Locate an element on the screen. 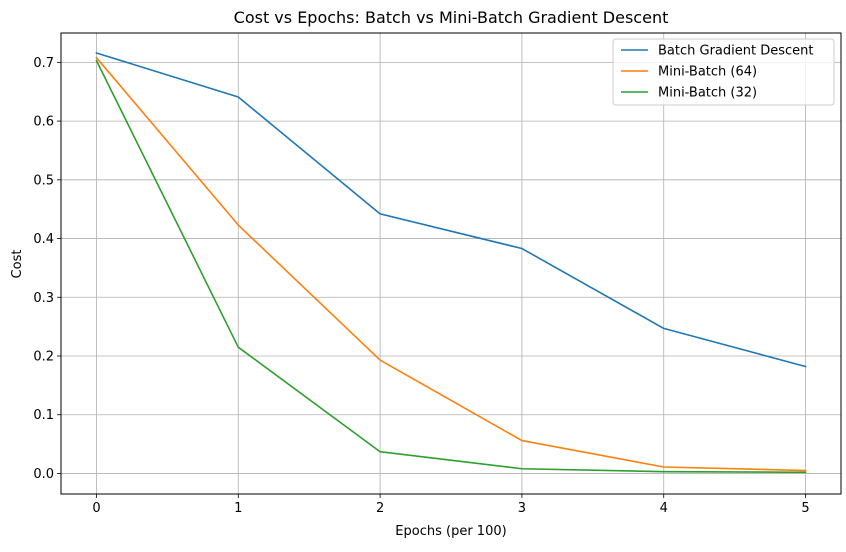 The height and width of the screenshot is (552, 846). y-tick-label: 0.4 is located at coordinates (43, 239).